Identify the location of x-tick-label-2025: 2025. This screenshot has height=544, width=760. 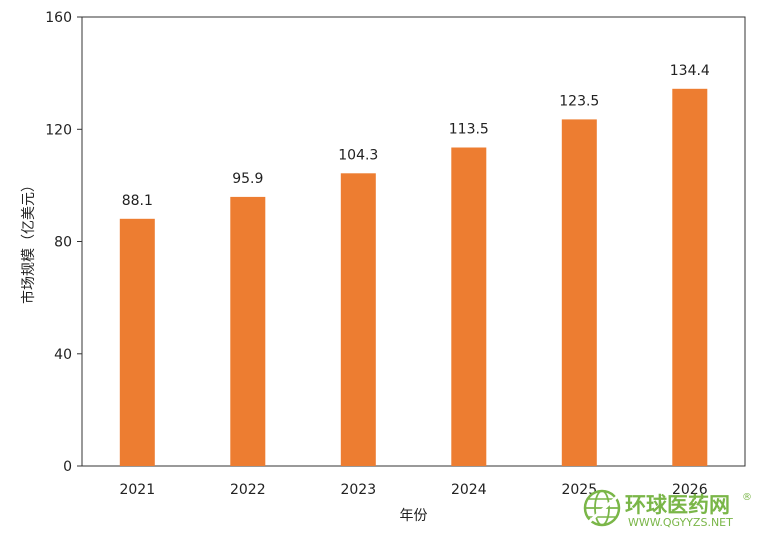
(579, 490).